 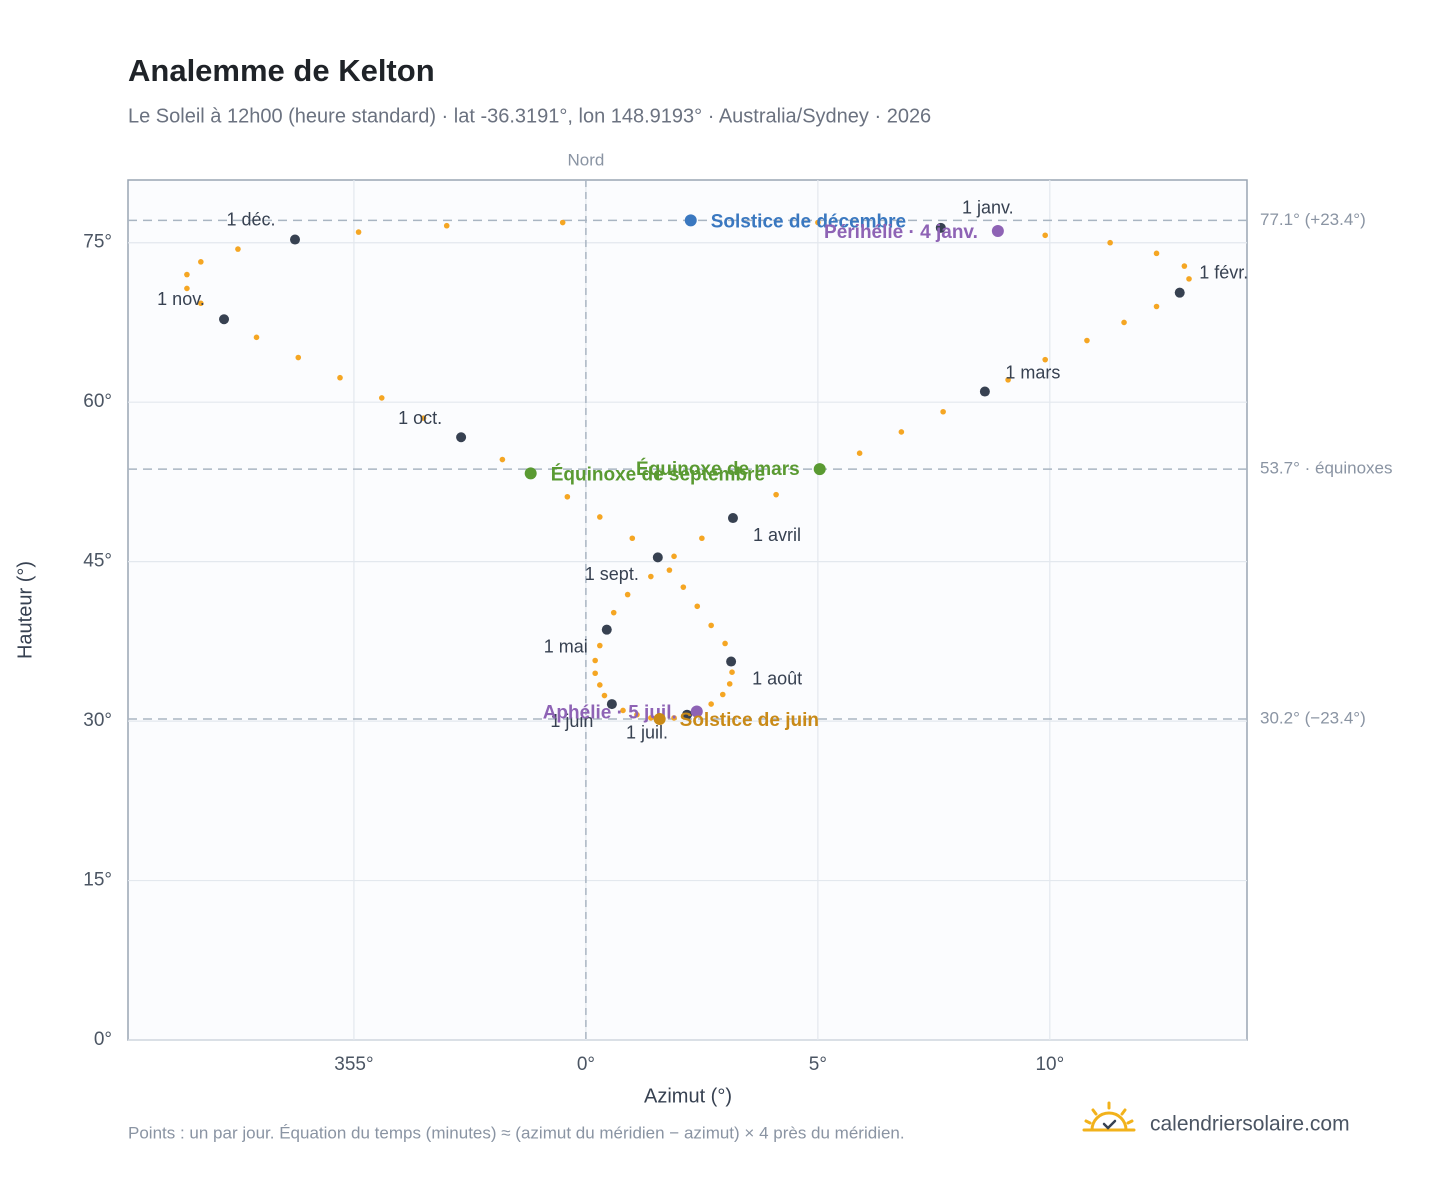 I want to click on reference-label: 77.1° (+23.4°), so click(x=1313, y=219).